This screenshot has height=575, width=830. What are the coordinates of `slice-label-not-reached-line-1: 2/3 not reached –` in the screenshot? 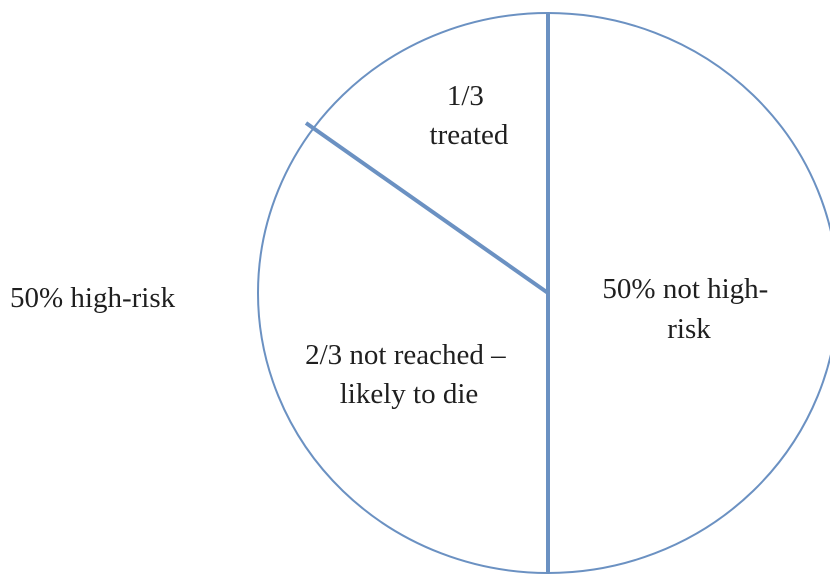 It's located at (405, 355).